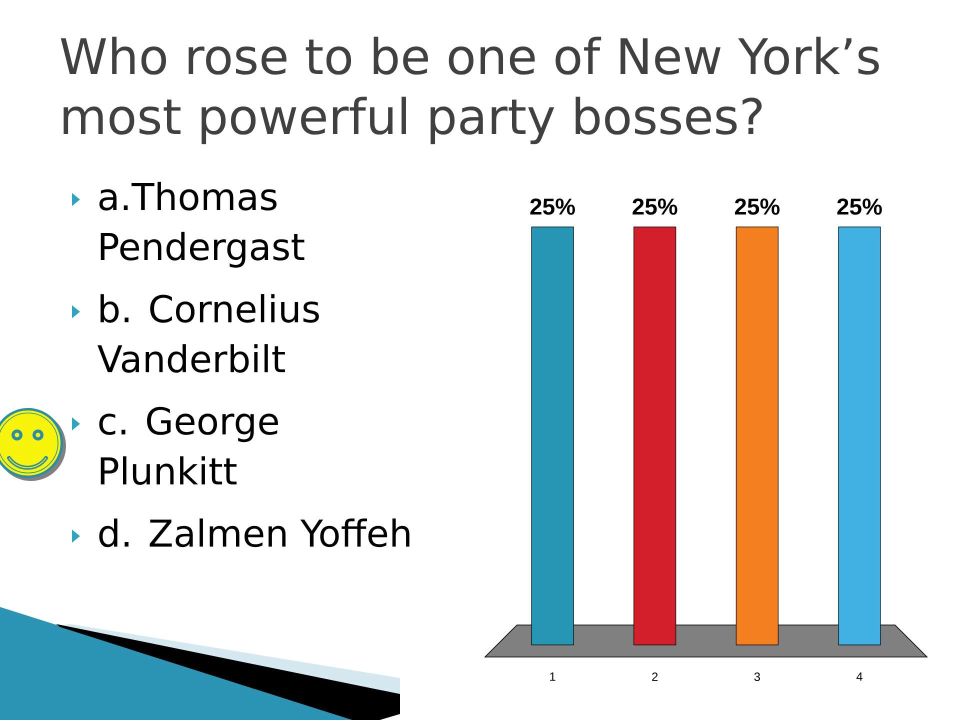 The width and height of the screenshot is (960, 720). I want to click on x-tick-label: 2, so click(655, 676).